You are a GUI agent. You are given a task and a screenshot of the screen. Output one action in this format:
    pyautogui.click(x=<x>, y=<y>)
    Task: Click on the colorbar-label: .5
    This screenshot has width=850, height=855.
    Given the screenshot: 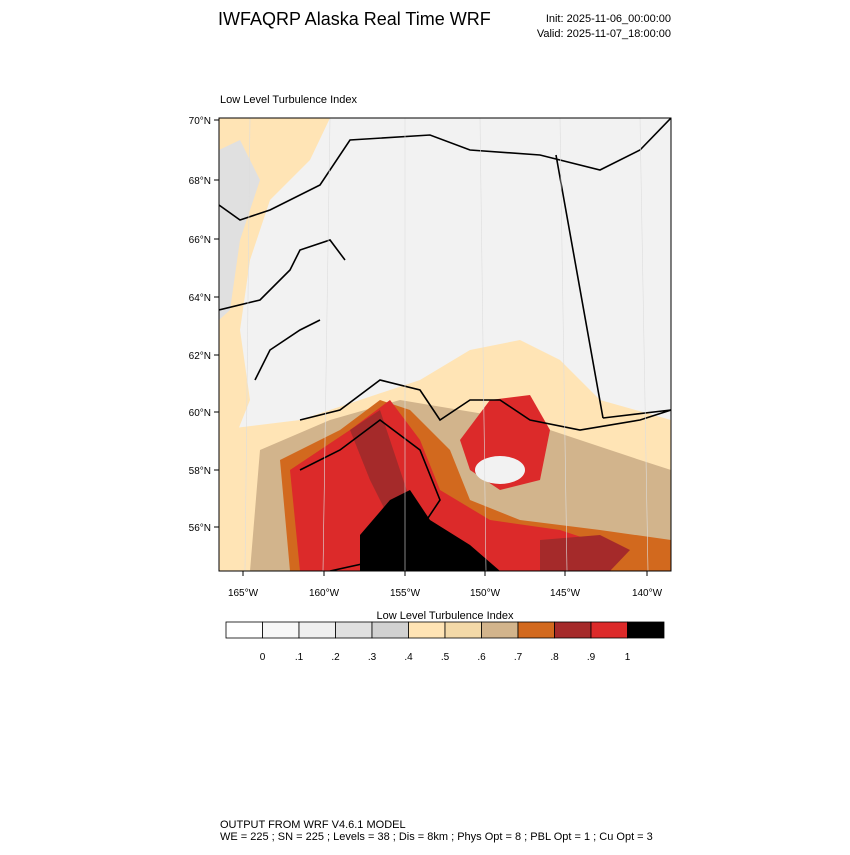 What is the action you would take?
    pyautogui.click(x=445, y=657)
    